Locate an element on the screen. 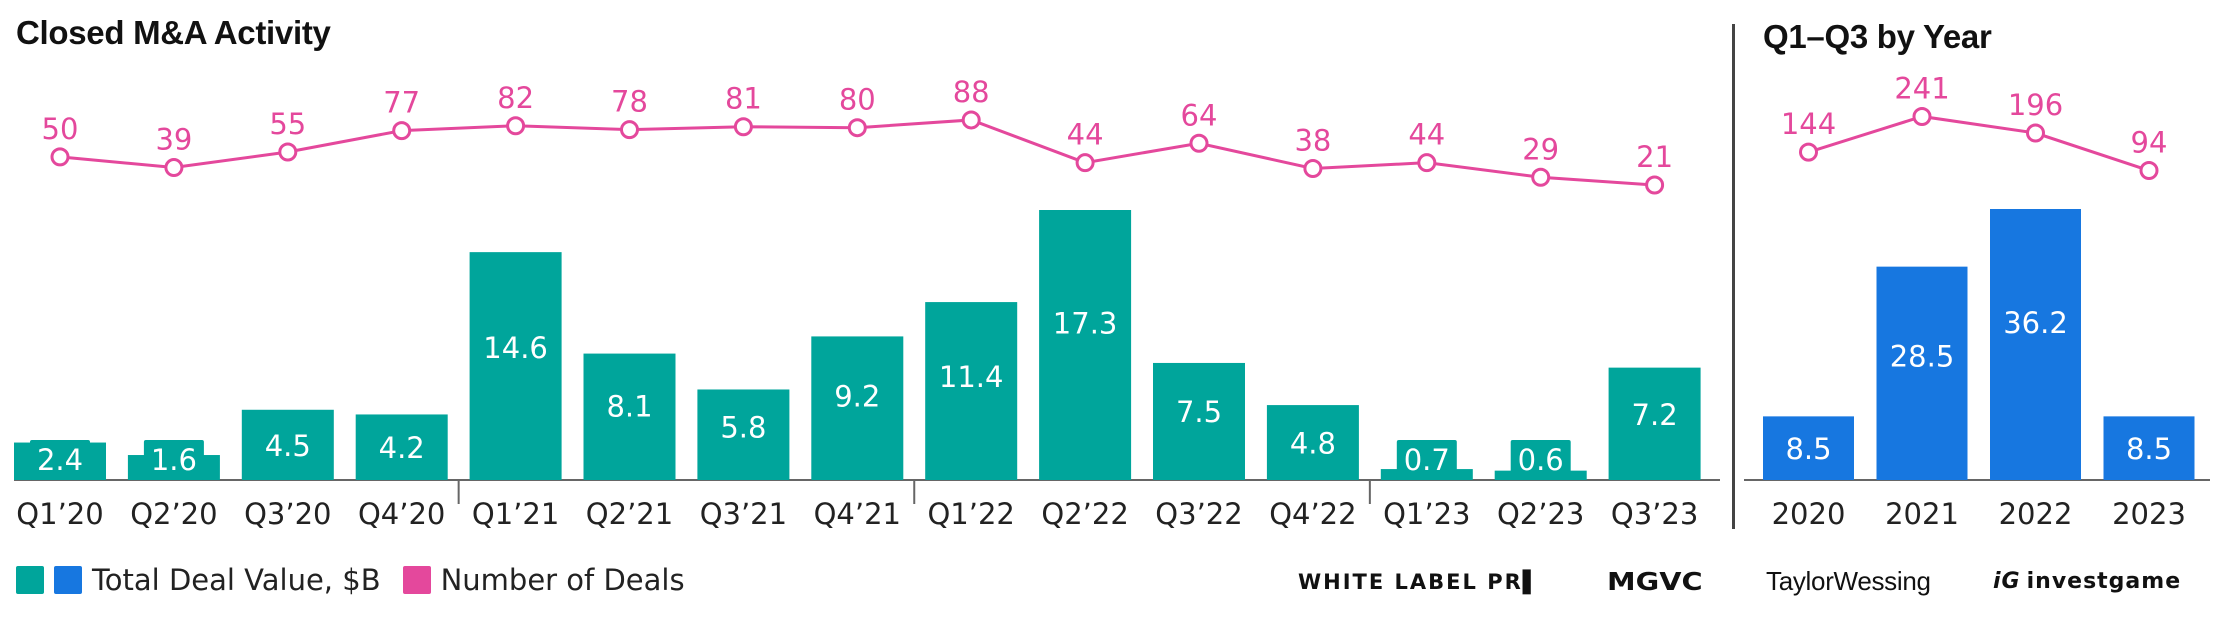  bar-value-label: 7.5 is located at coordinates (1199, 412).